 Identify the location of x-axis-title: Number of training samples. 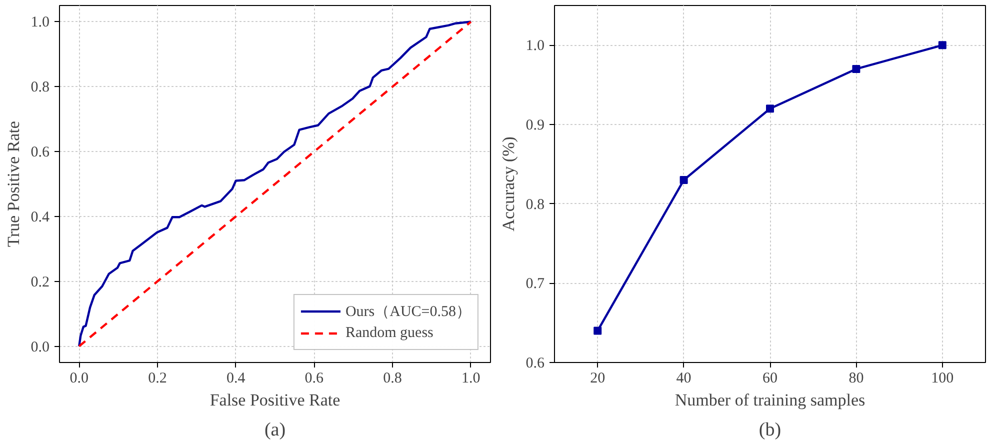
(770, 400).